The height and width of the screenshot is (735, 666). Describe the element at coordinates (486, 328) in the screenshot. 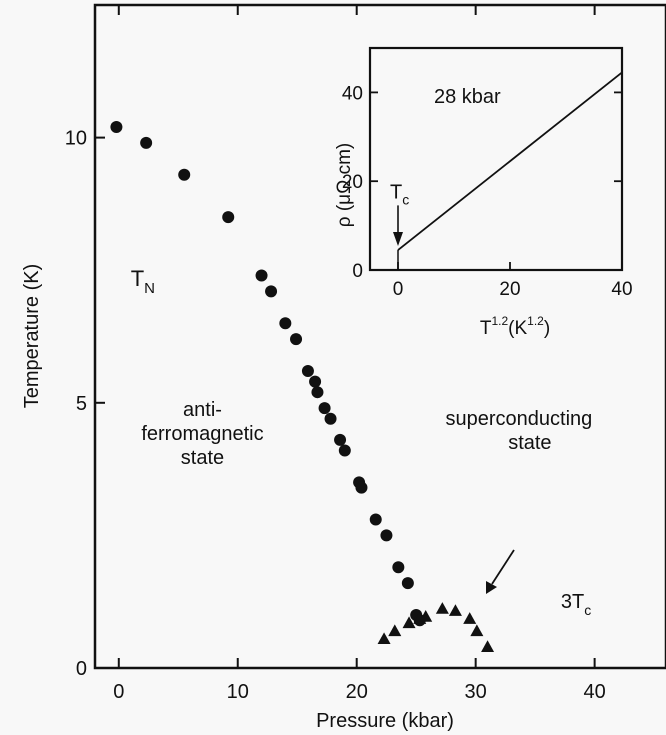

I see `inset-x-axis-label-base: T` at that location.